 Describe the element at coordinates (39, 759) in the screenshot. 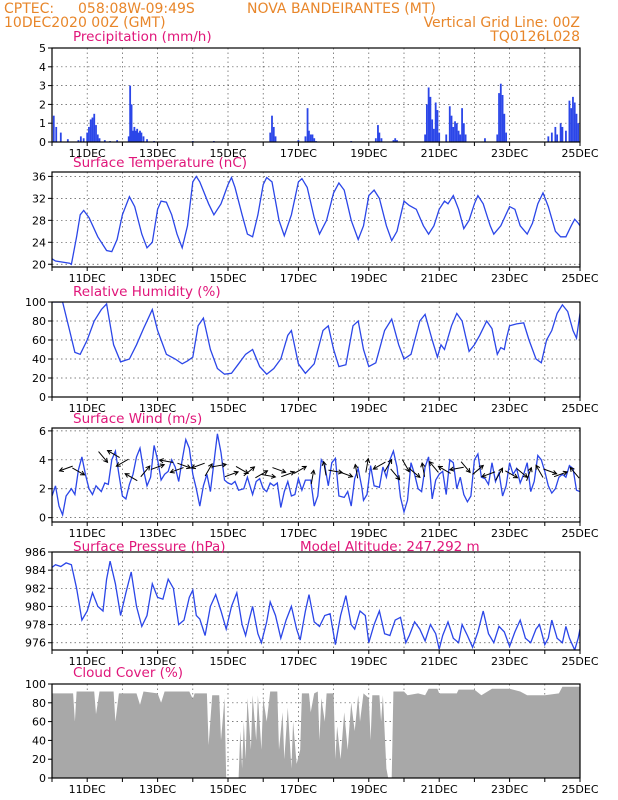

I see `cloud-ytick-label: 20` at that location.